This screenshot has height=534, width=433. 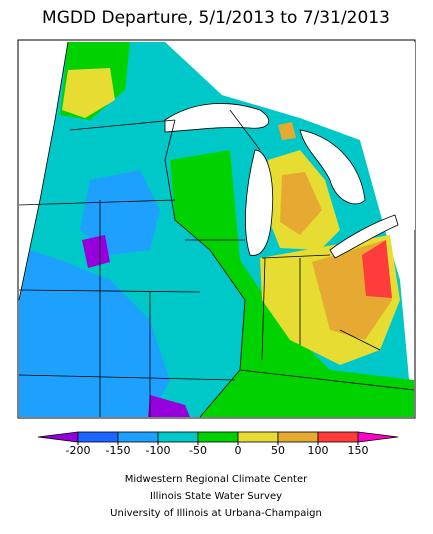 I want to click on credit-line: Illinois State Water Survey, so click(x=216, y=496).